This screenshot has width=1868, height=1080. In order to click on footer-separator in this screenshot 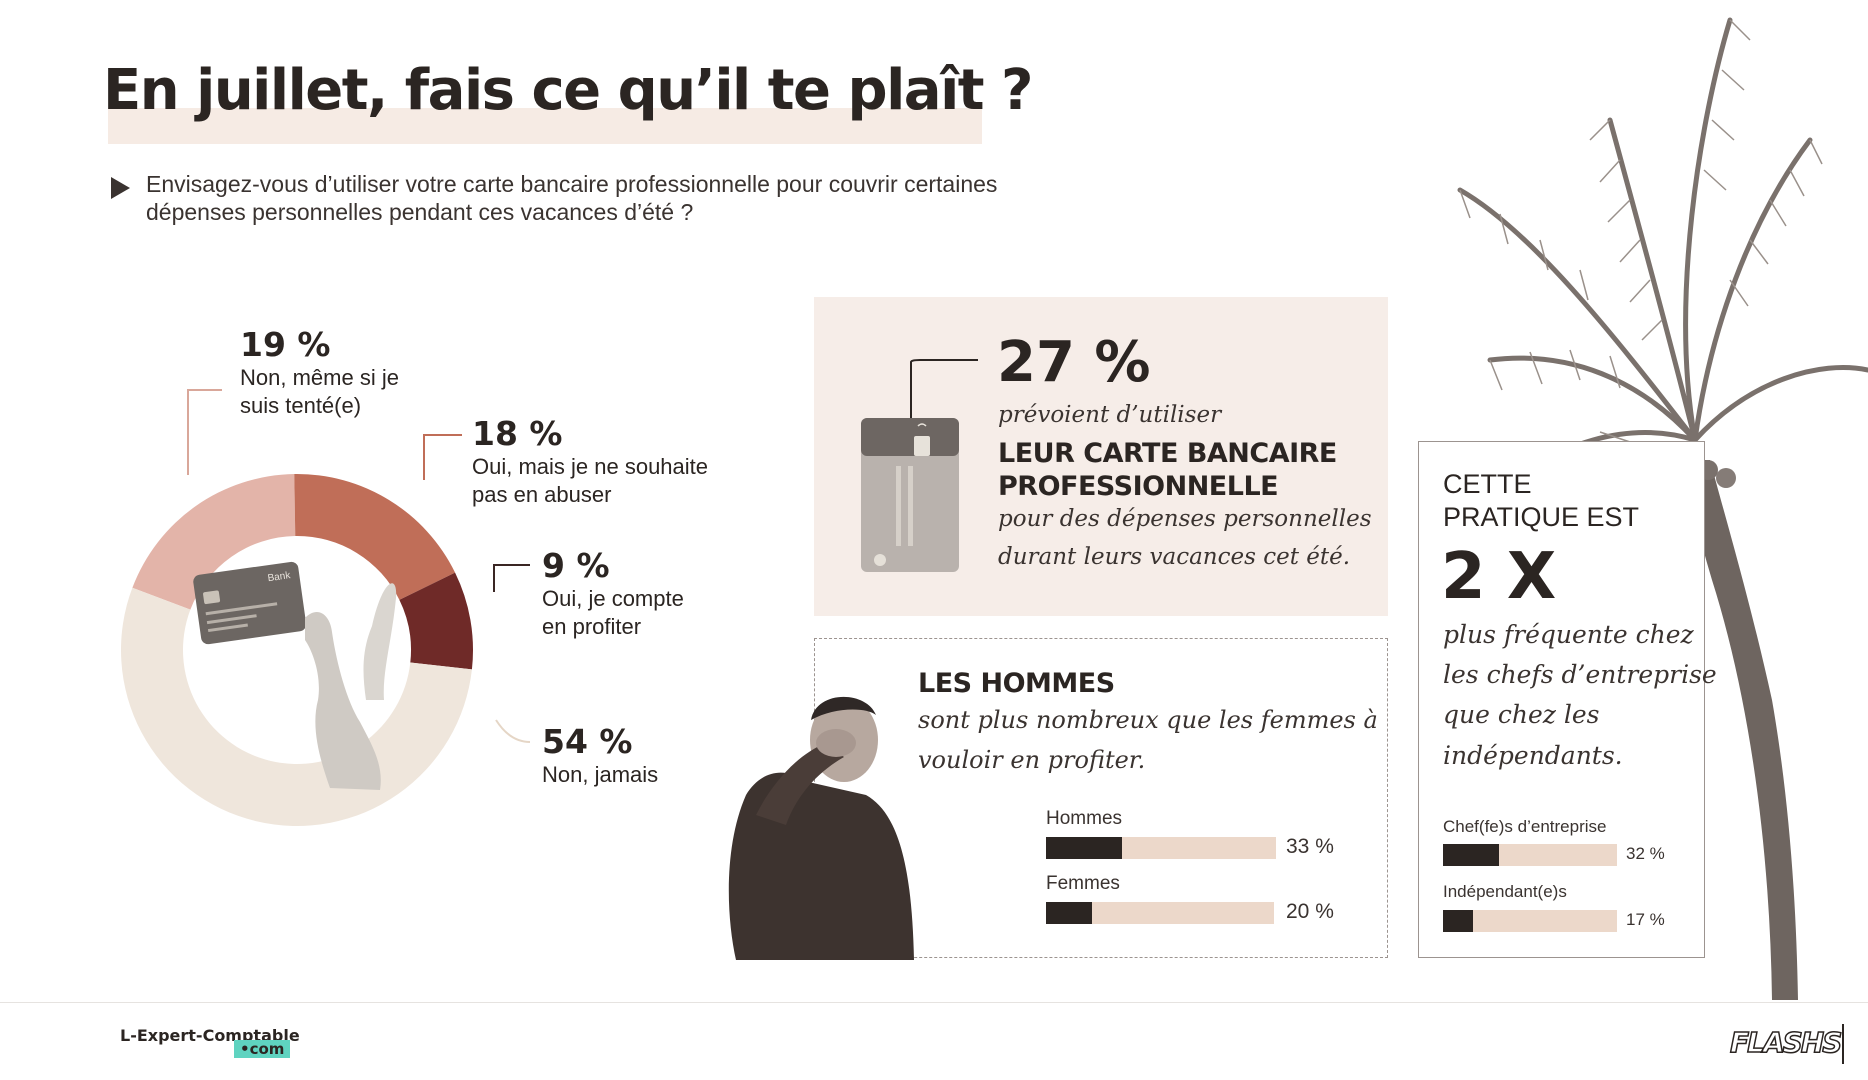, I will do `click(1843, 1044)`.